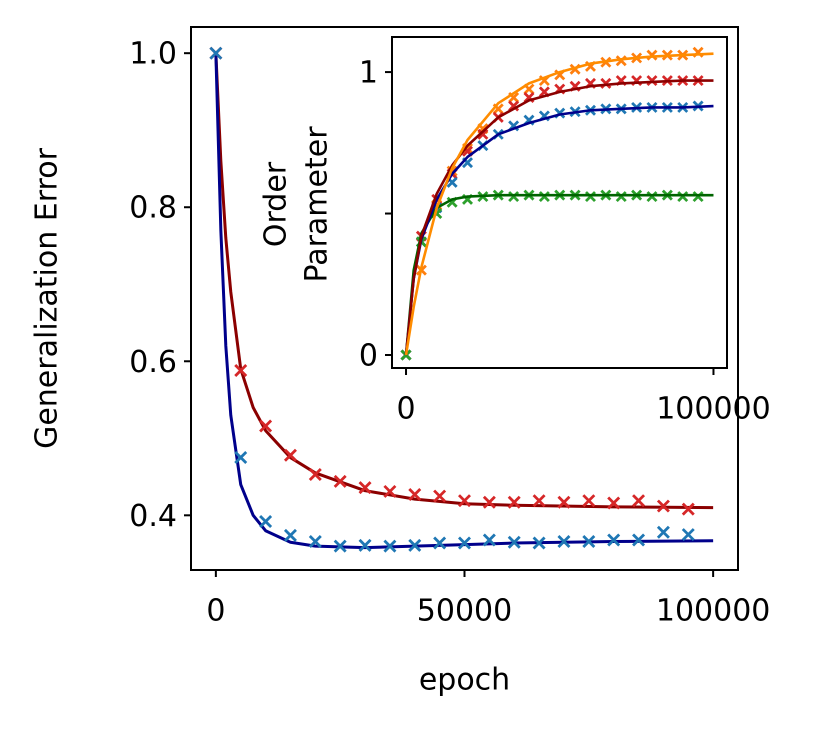  What do you see at coordinates (153, 54) in the screenshot?
I see `y-tick-label: 1.0` at bounding box center [153, 54].